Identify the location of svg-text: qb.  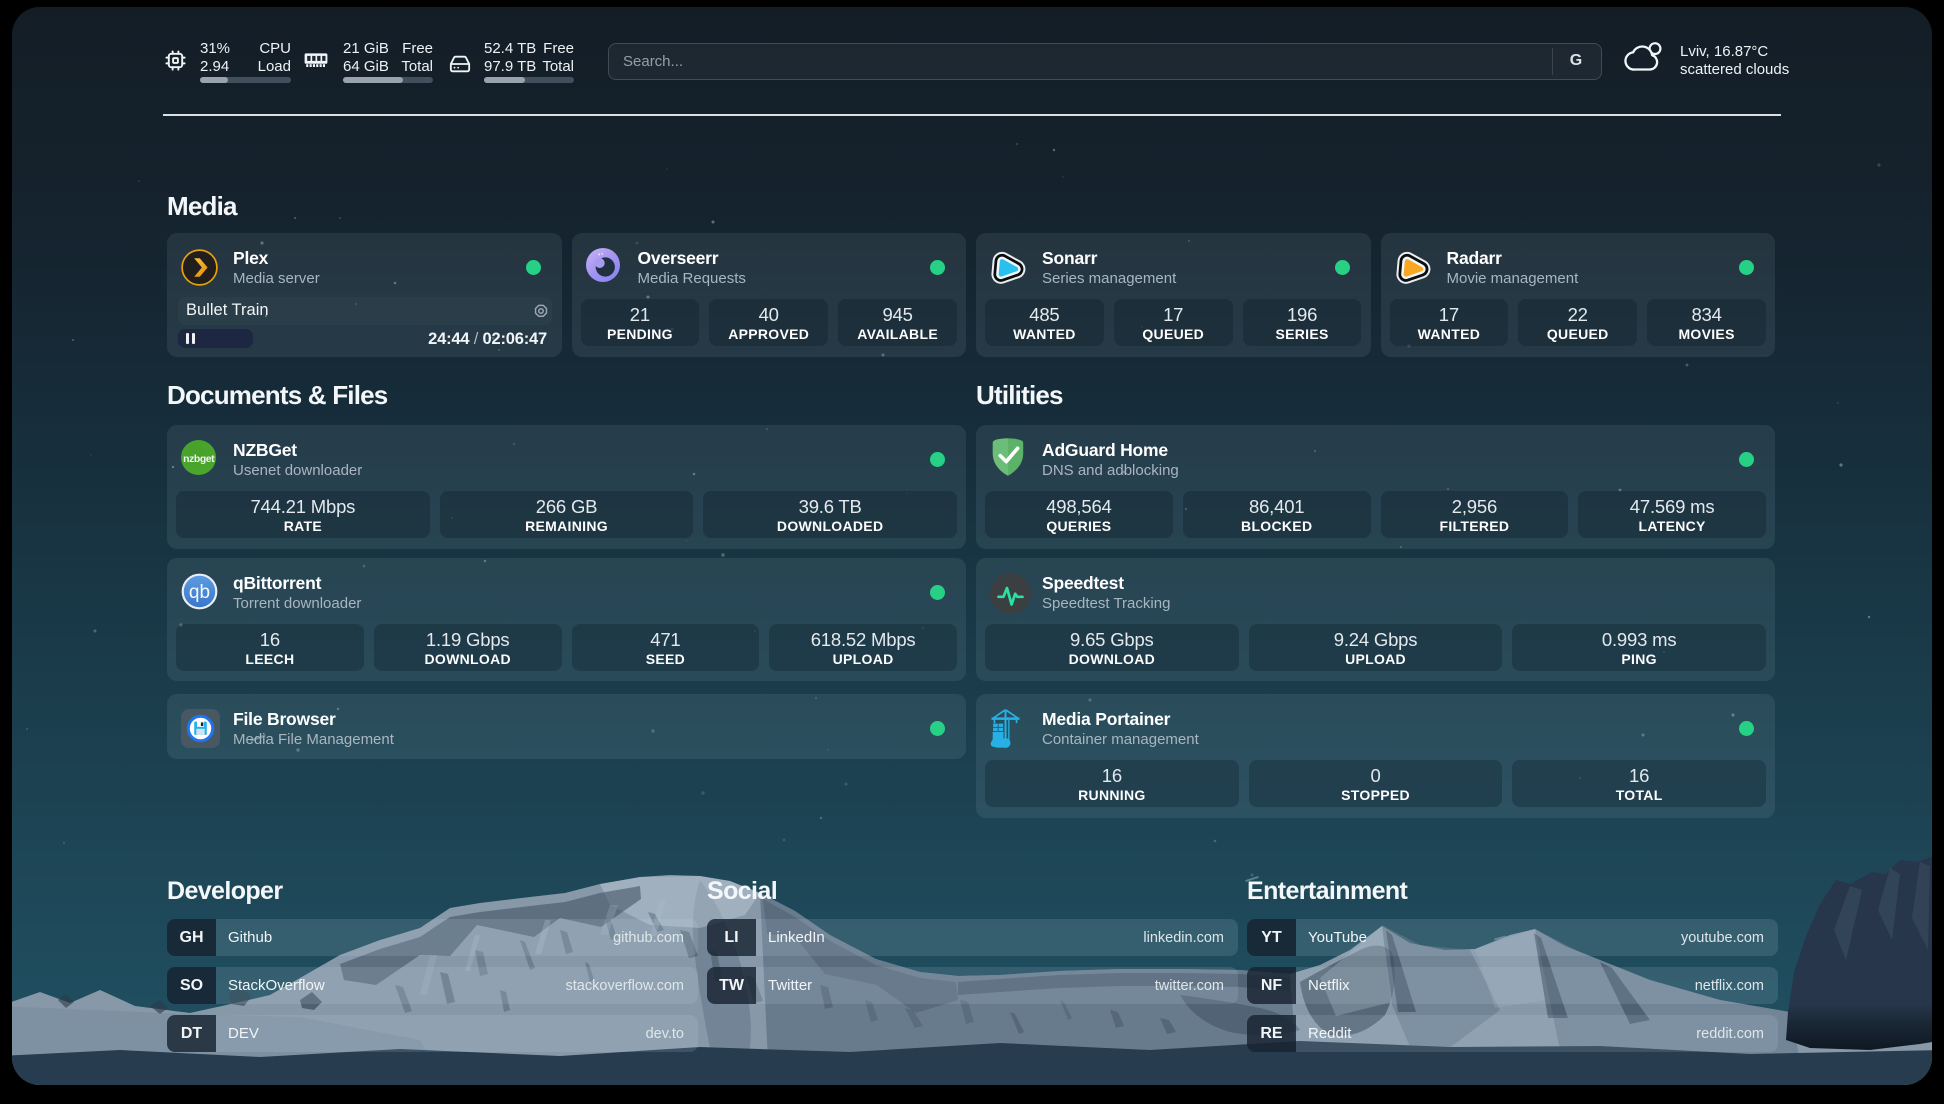
(199, 592).